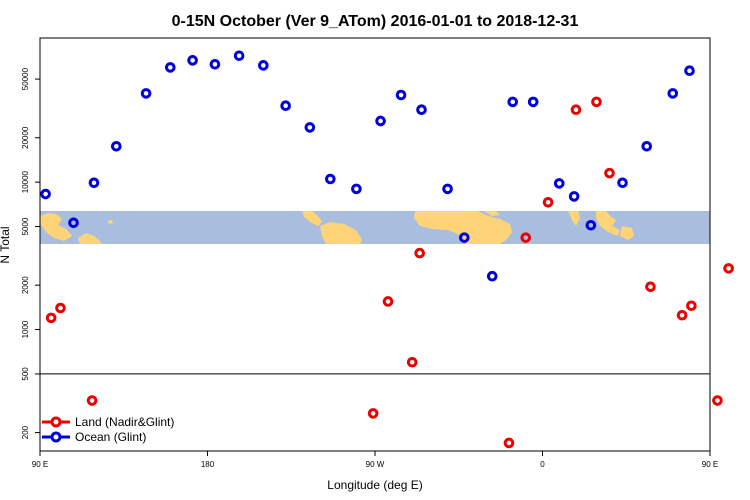 Image resolution: width=750 pixels, height=500 pixels. What do you see at coordinates (124, 422) in the screenshot?
I see `legend-label-land: Land (Nadir&Glint)` at bounding box center [124, 422].